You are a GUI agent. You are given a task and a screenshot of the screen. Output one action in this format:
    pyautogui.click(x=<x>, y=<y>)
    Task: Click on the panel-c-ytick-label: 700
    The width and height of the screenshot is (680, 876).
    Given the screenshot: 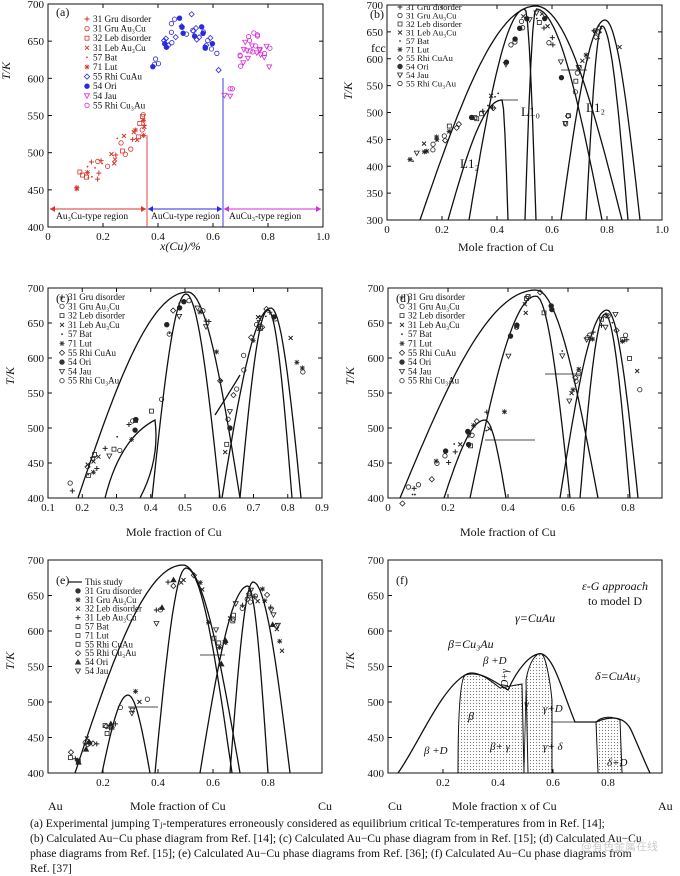 What is the action you would take?
    pyautogui.click(x=36, y=289)
    